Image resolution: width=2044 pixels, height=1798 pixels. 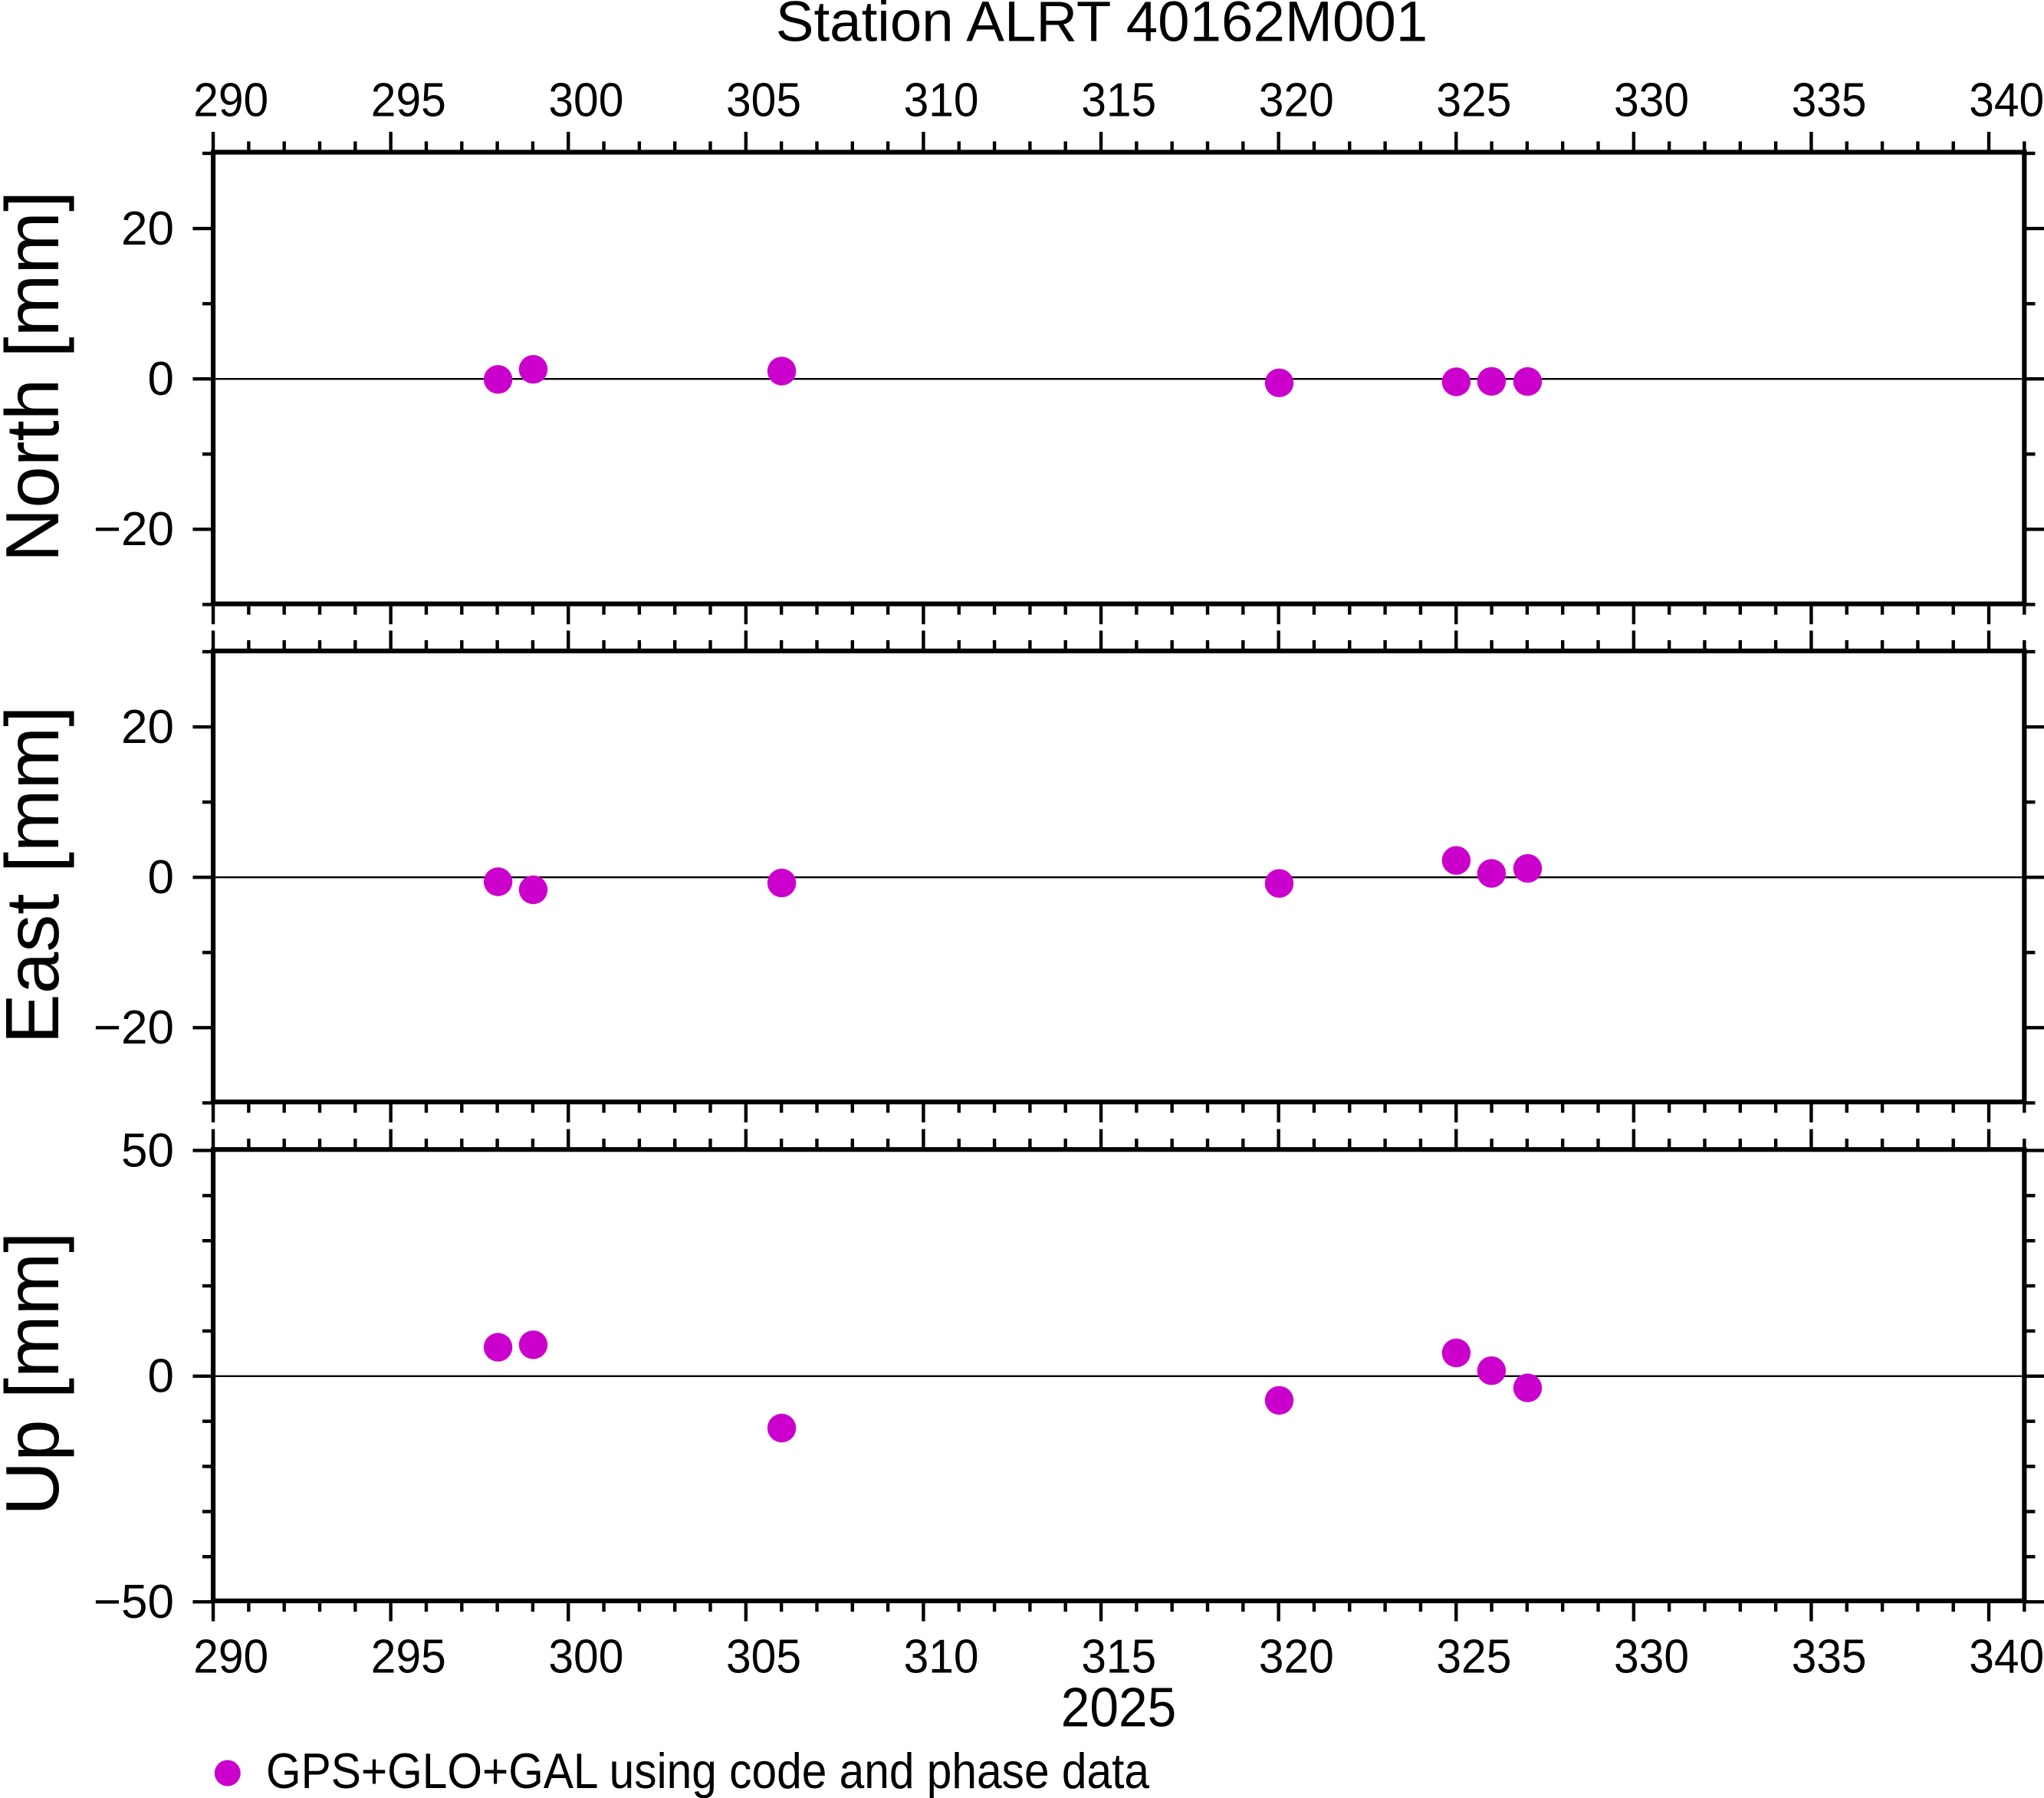 What do you see at coordinates (1119, 1708) in the screenshot?
I see `svg-text: 2025` at bounding box center [1119, 1708].